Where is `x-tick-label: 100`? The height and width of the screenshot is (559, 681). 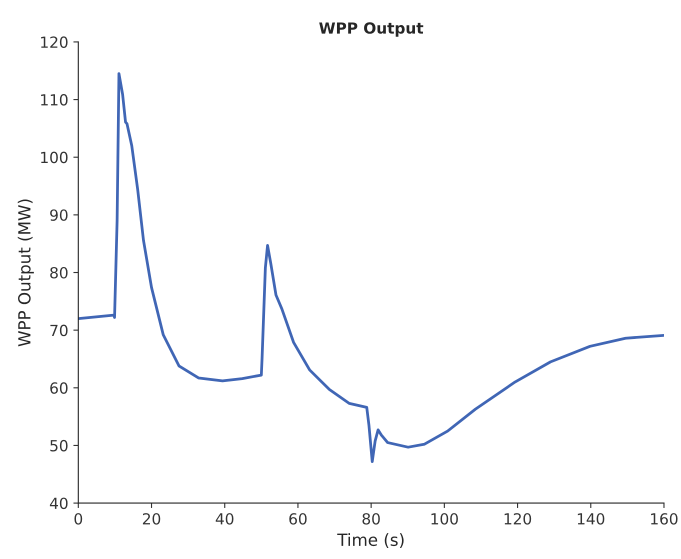
x-tick-label: 100 is located at coordinates (444, 519).